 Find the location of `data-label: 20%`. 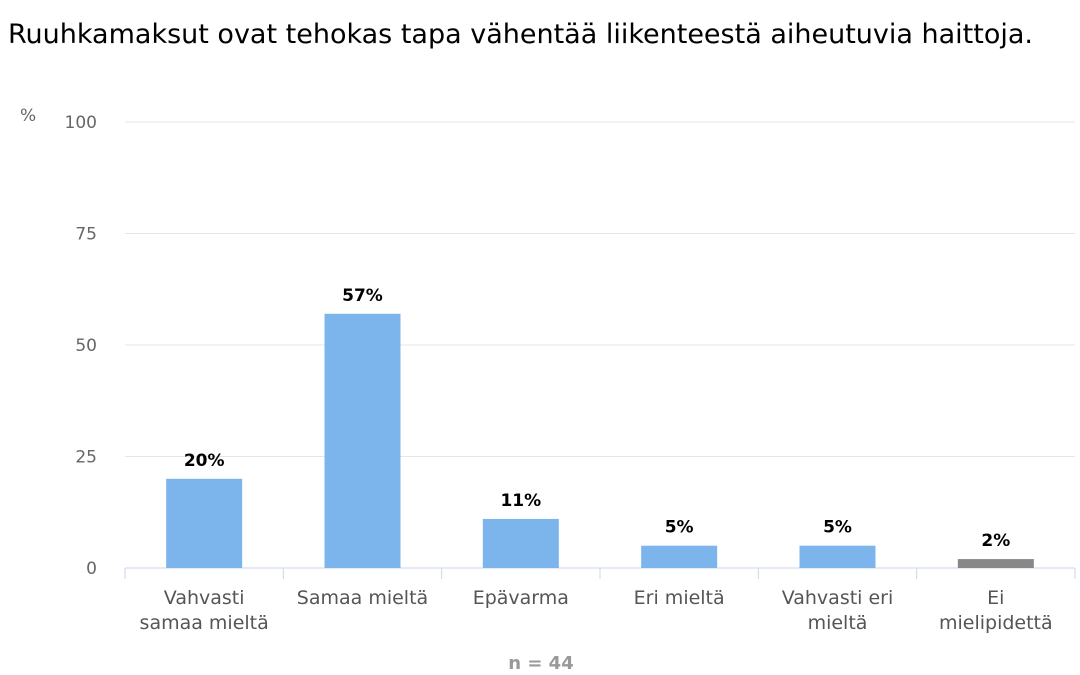

data-label: 20% is located at coordinates (204, 461).